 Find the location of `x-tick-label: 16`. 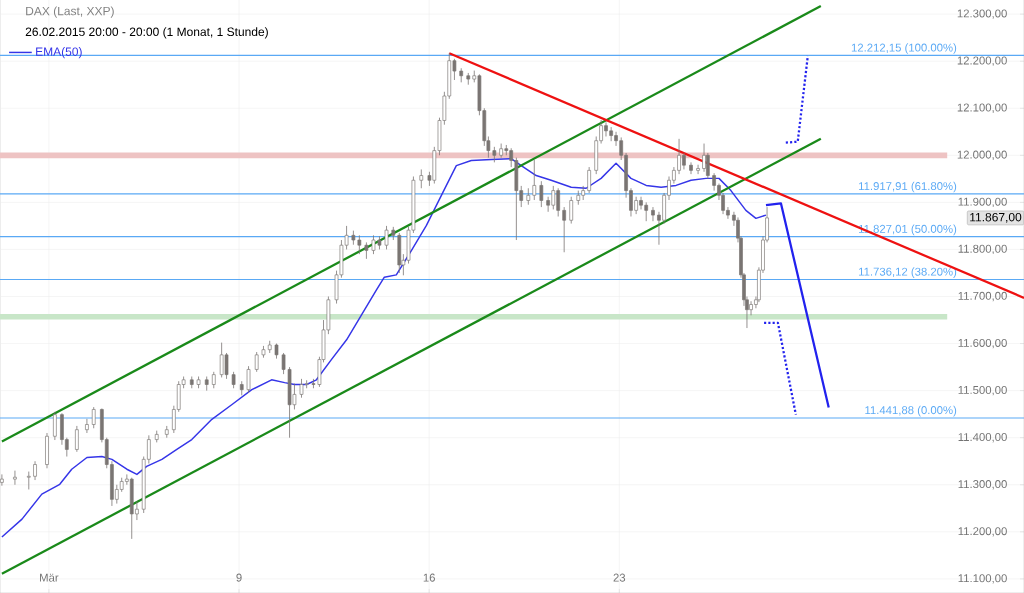

x-tick-label: 16 is located at coordinates (429, 577).